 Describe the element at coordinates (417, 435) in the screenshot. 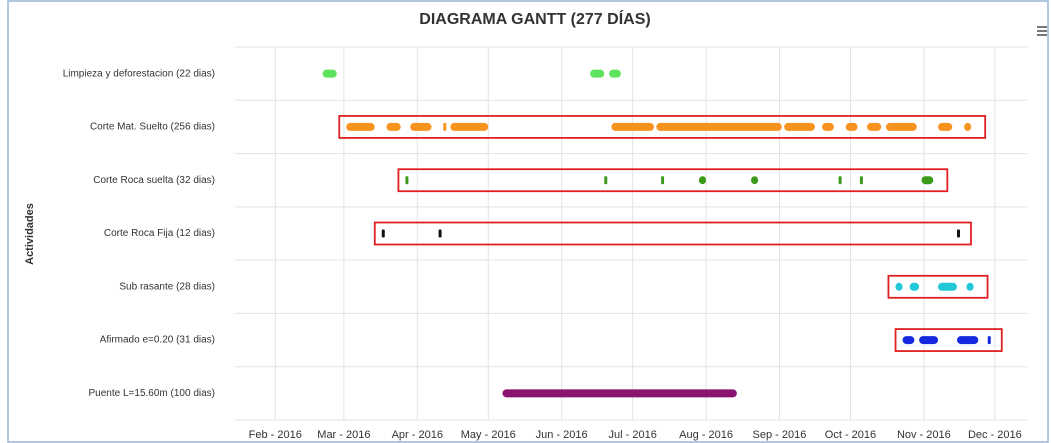

I see `x-tick-label: Apr - 2016` at that location.